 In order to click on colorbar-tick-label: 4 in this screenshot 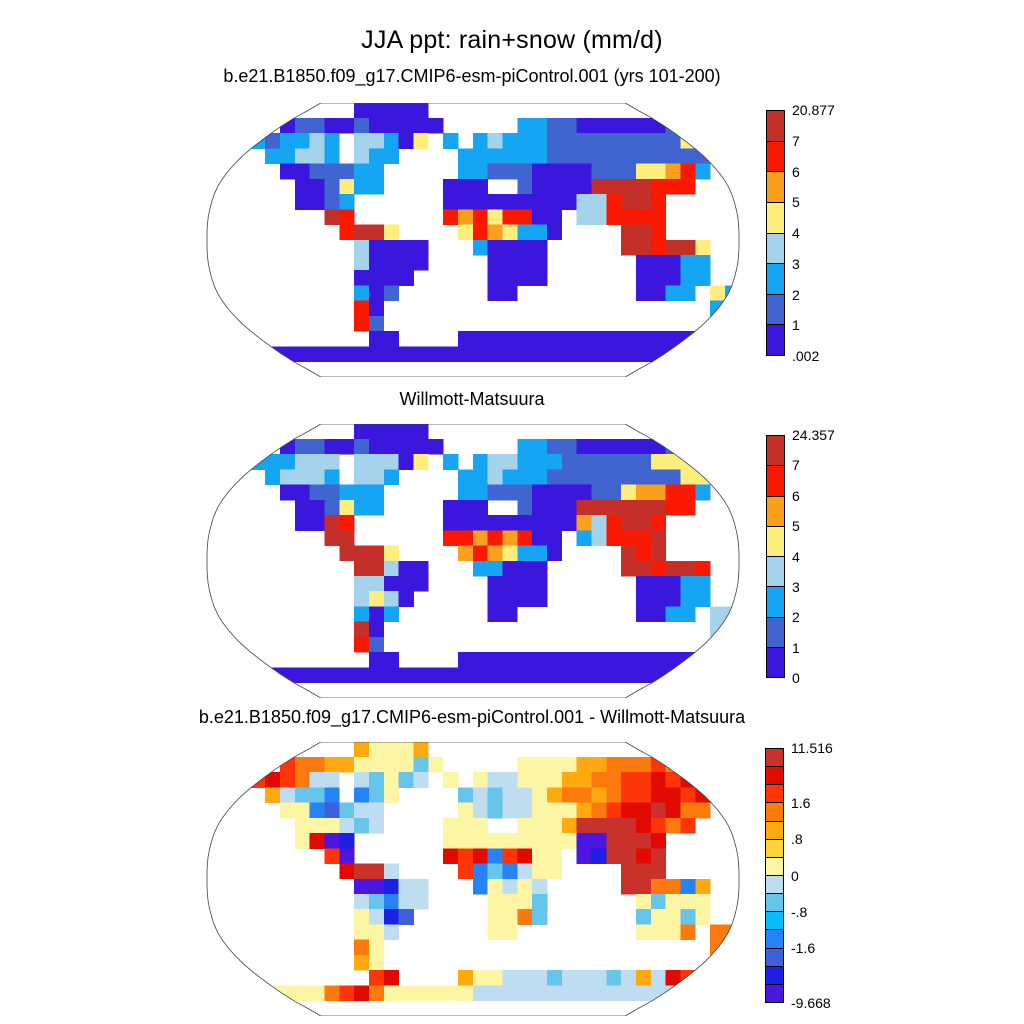, I will do `click(796, 233)`.